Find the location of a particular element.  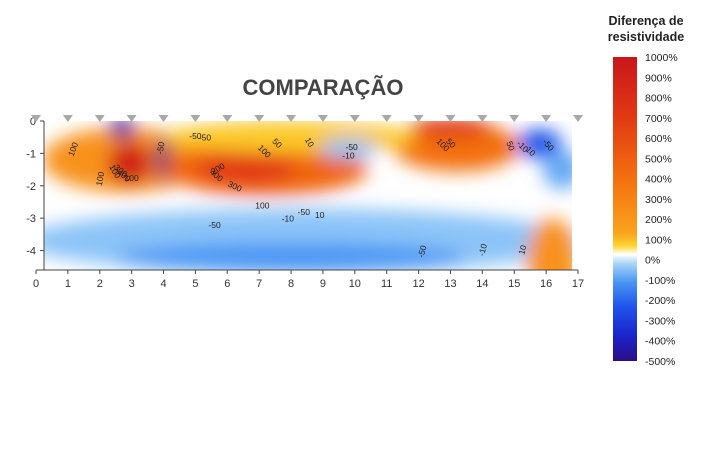

colorbar-tick-label: 400% is located at coordinates (658, 180).